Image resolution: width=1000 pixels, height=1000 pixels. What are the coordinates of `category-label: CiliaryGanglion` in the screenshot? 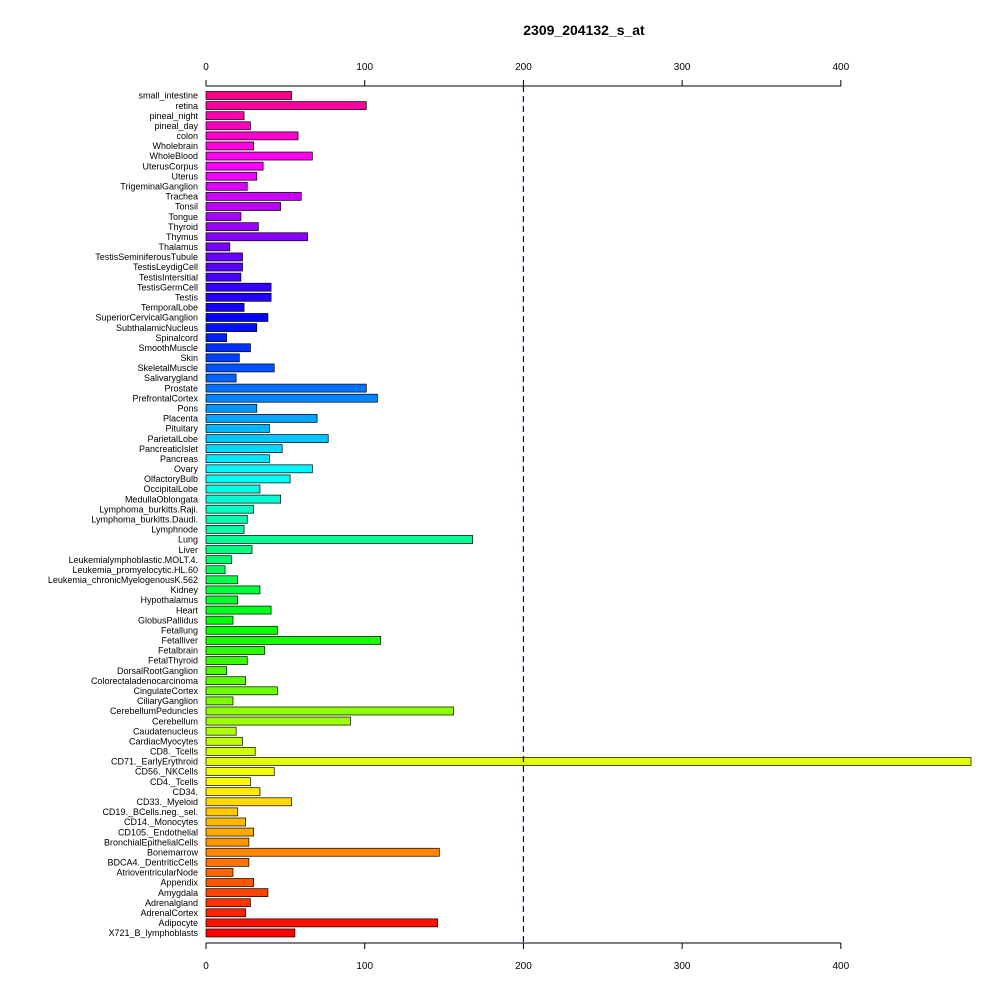 It's located at (167, 701).